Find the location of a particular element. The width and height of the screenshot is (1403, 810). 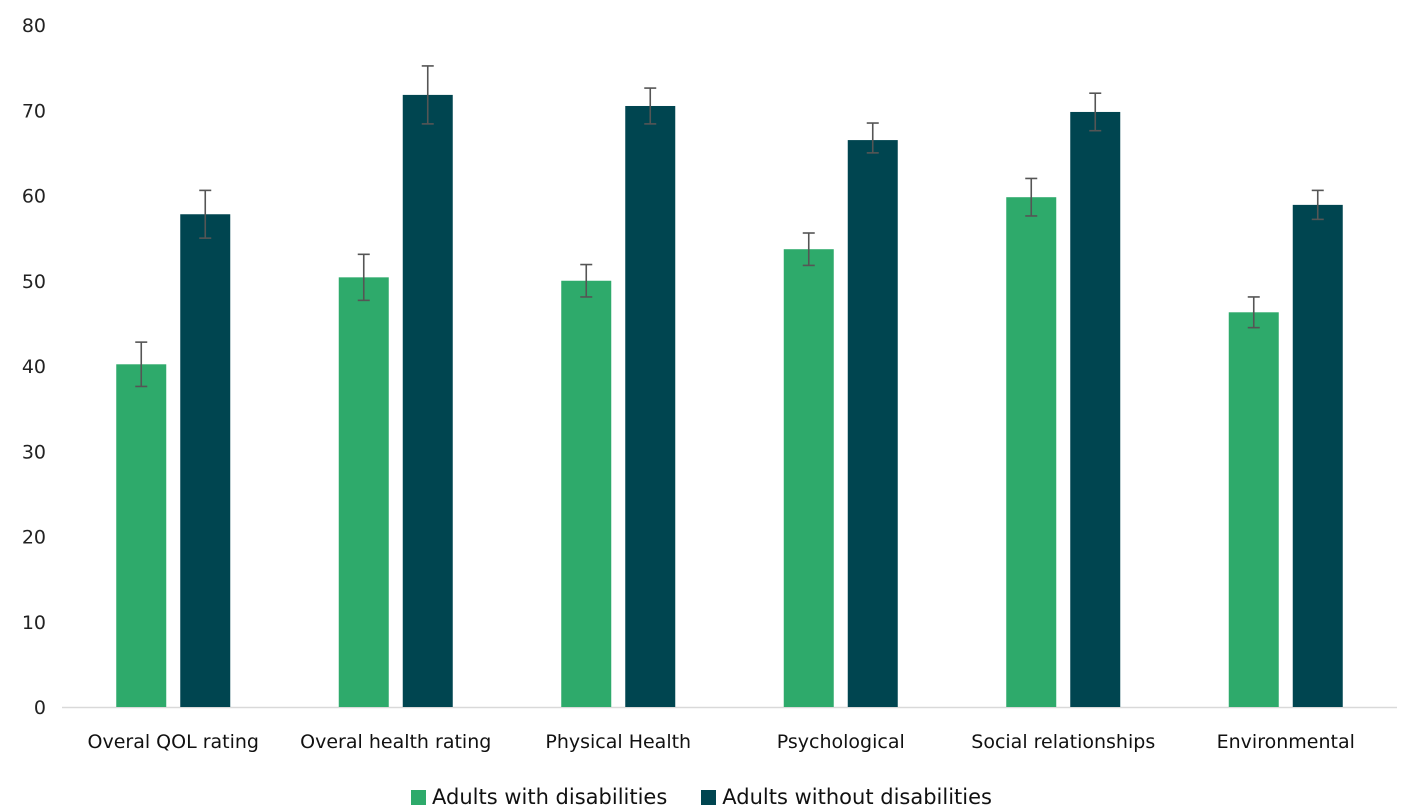

y-tick-label: 0 is located at coordinates (40, 708).